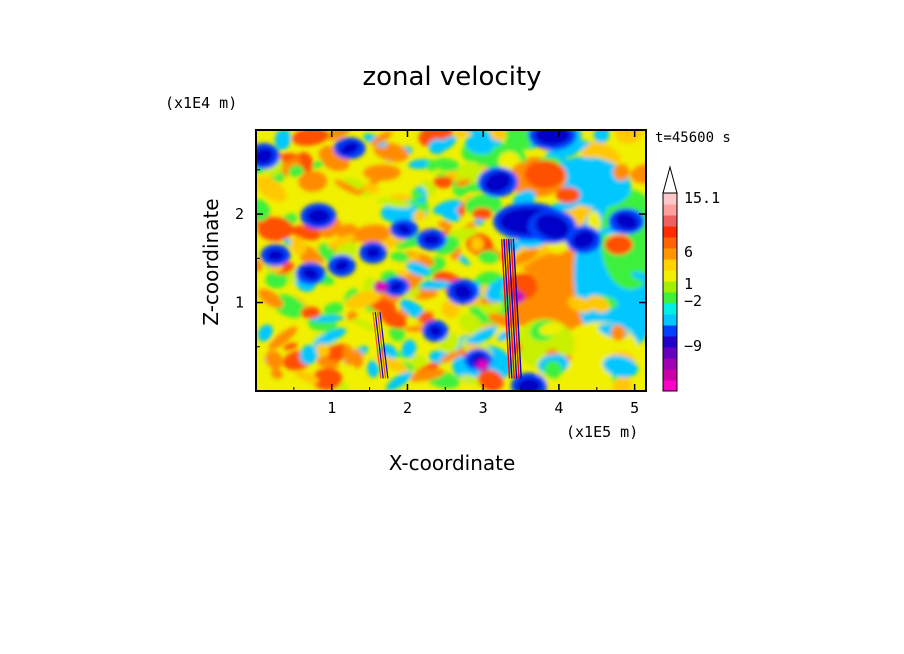  Describe the element at coordinates (702, 198) in the screenshot. I see `colorbar-label: 15.1` at that location.